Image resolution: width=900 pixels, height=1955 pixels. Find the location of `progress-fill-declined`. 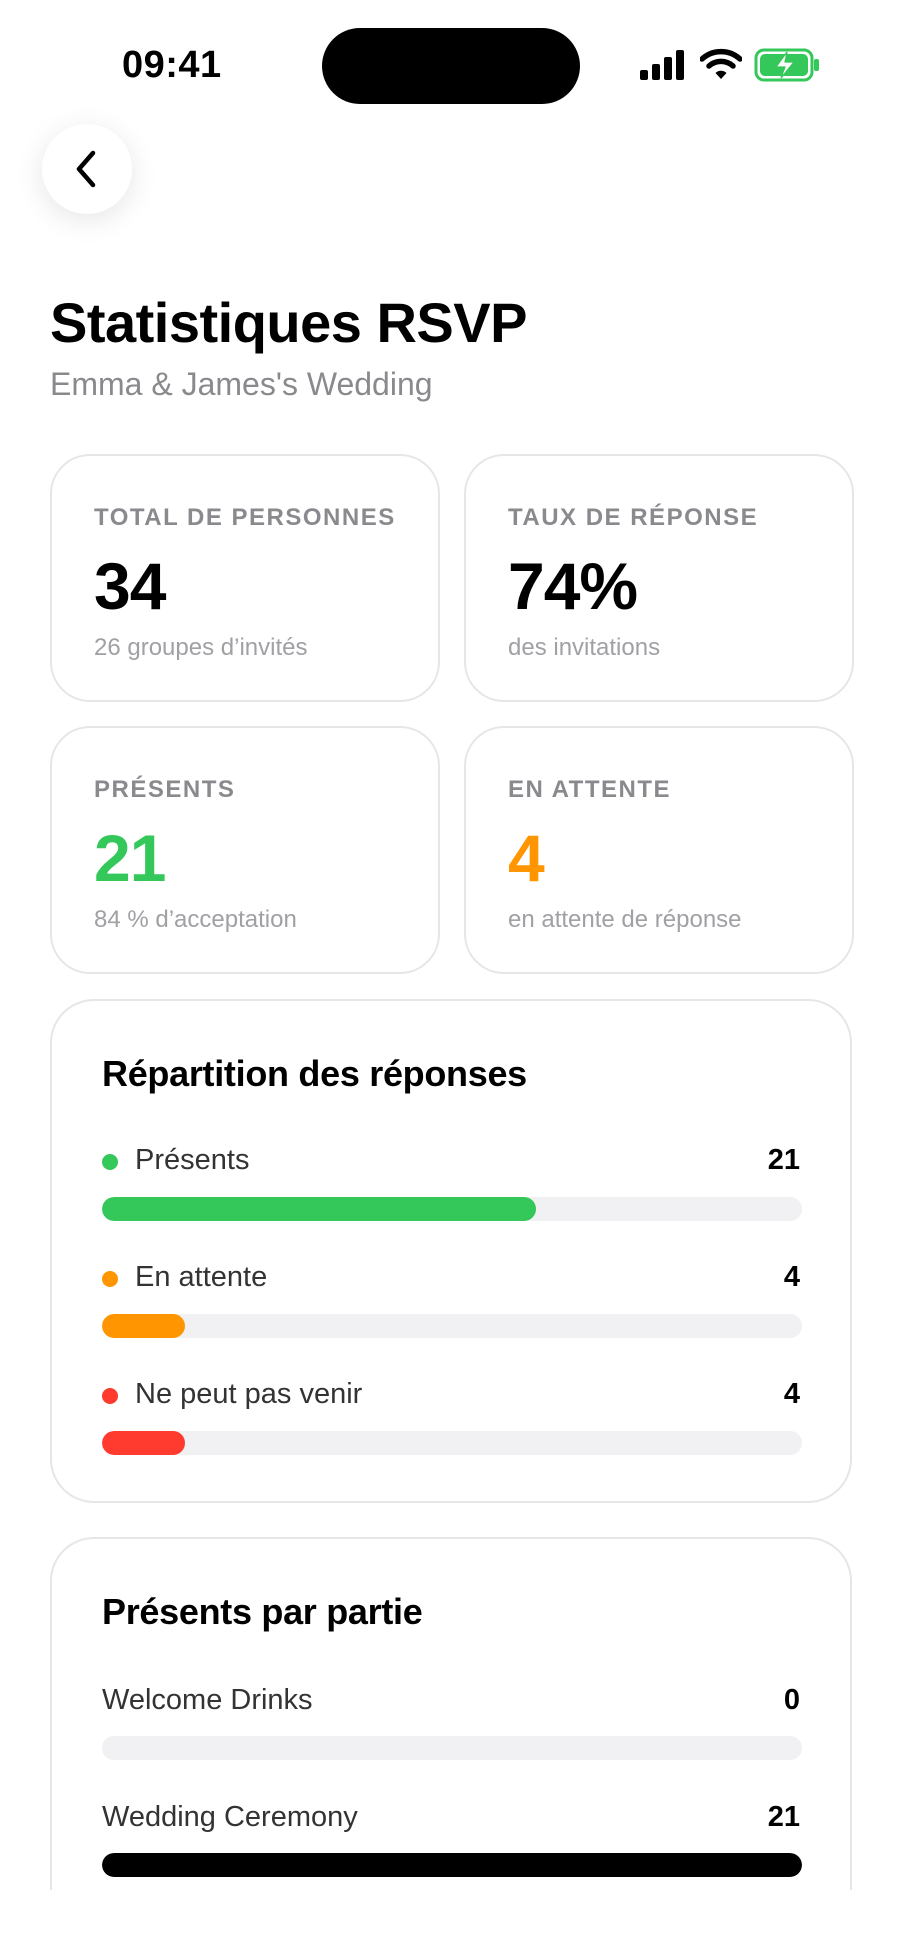

progress-fill-declined is located at coordinates (143, 1443).